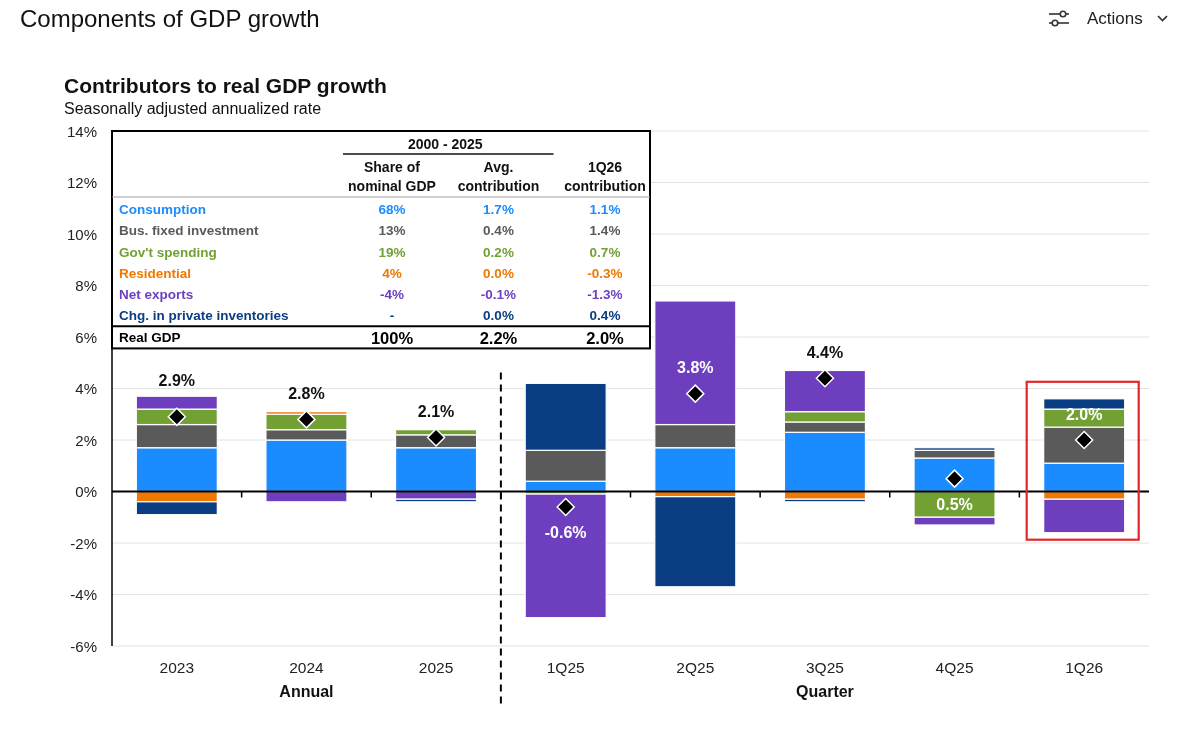  I want to click on text: 0.2%, so click(498, 252).